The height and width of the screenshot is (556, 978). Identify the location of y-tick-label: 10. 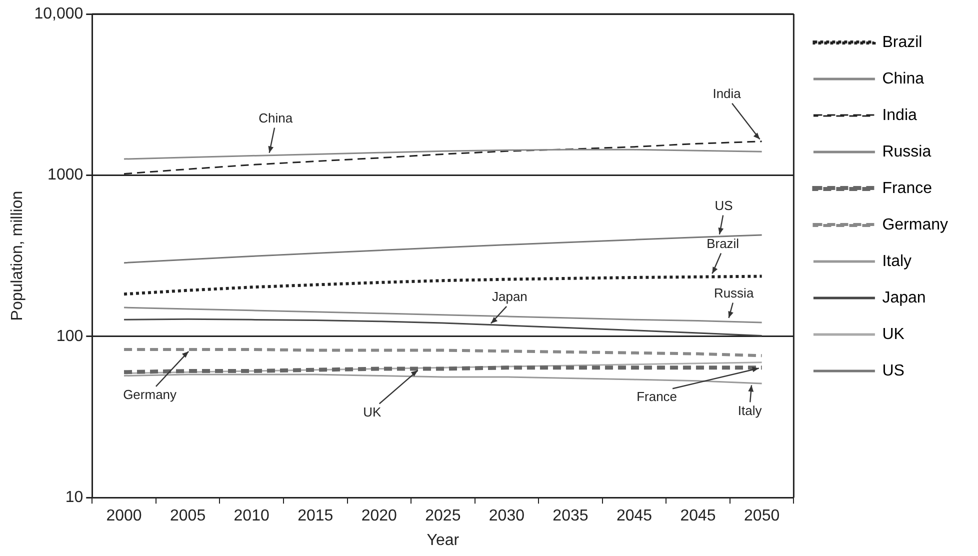
(74, 497).